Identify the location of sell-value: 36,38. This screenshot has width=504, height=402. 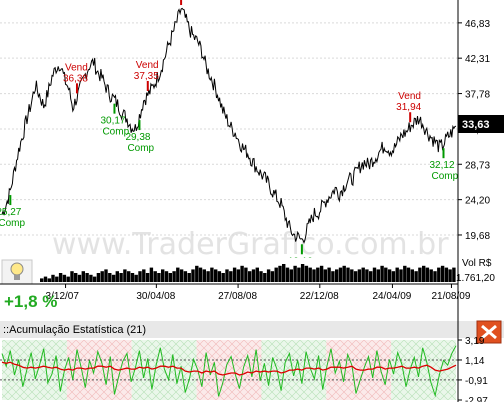
(75, 78).